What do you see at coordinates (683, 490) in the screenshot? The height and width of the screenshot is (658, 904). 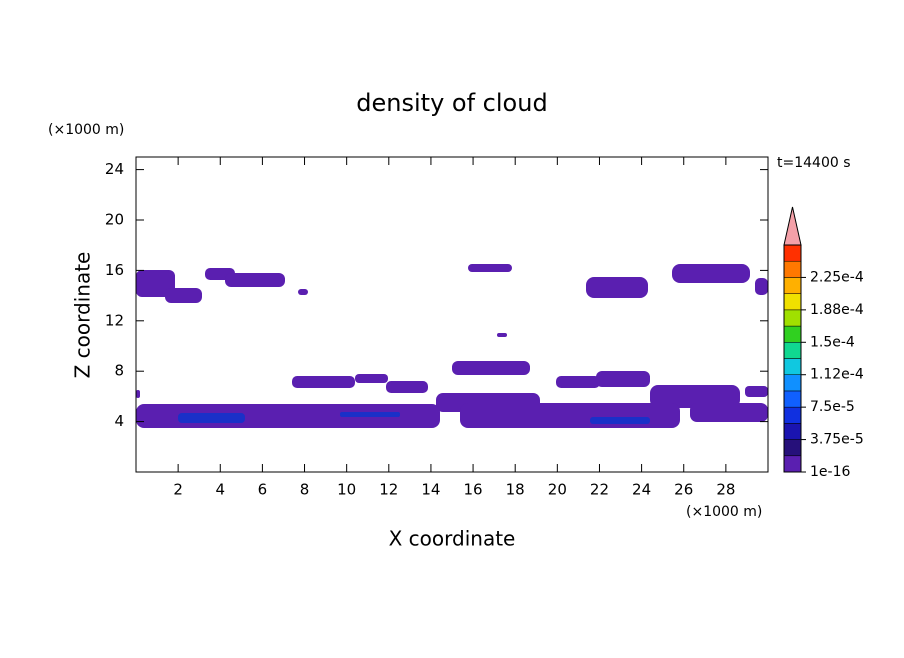 I see `x-tick-label: 26` at bounding box center [683, 490].